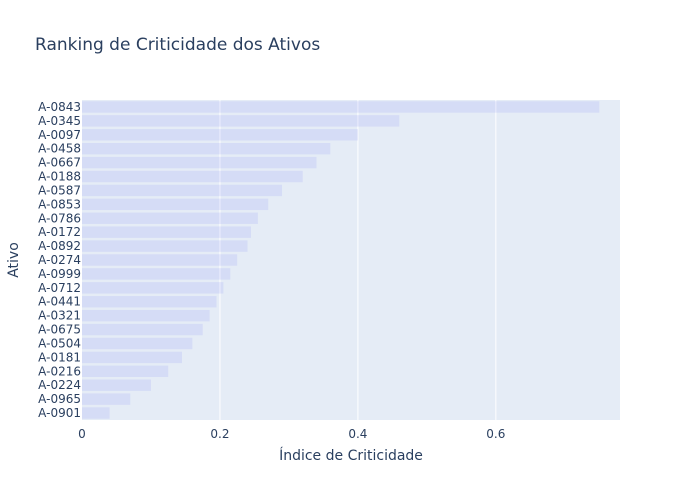 The image size is (700, 500). What do you see at coordinates (59, 135) in the screenshot?
I see `y-tick-label: A-0097` at bounding box center [59, 135].